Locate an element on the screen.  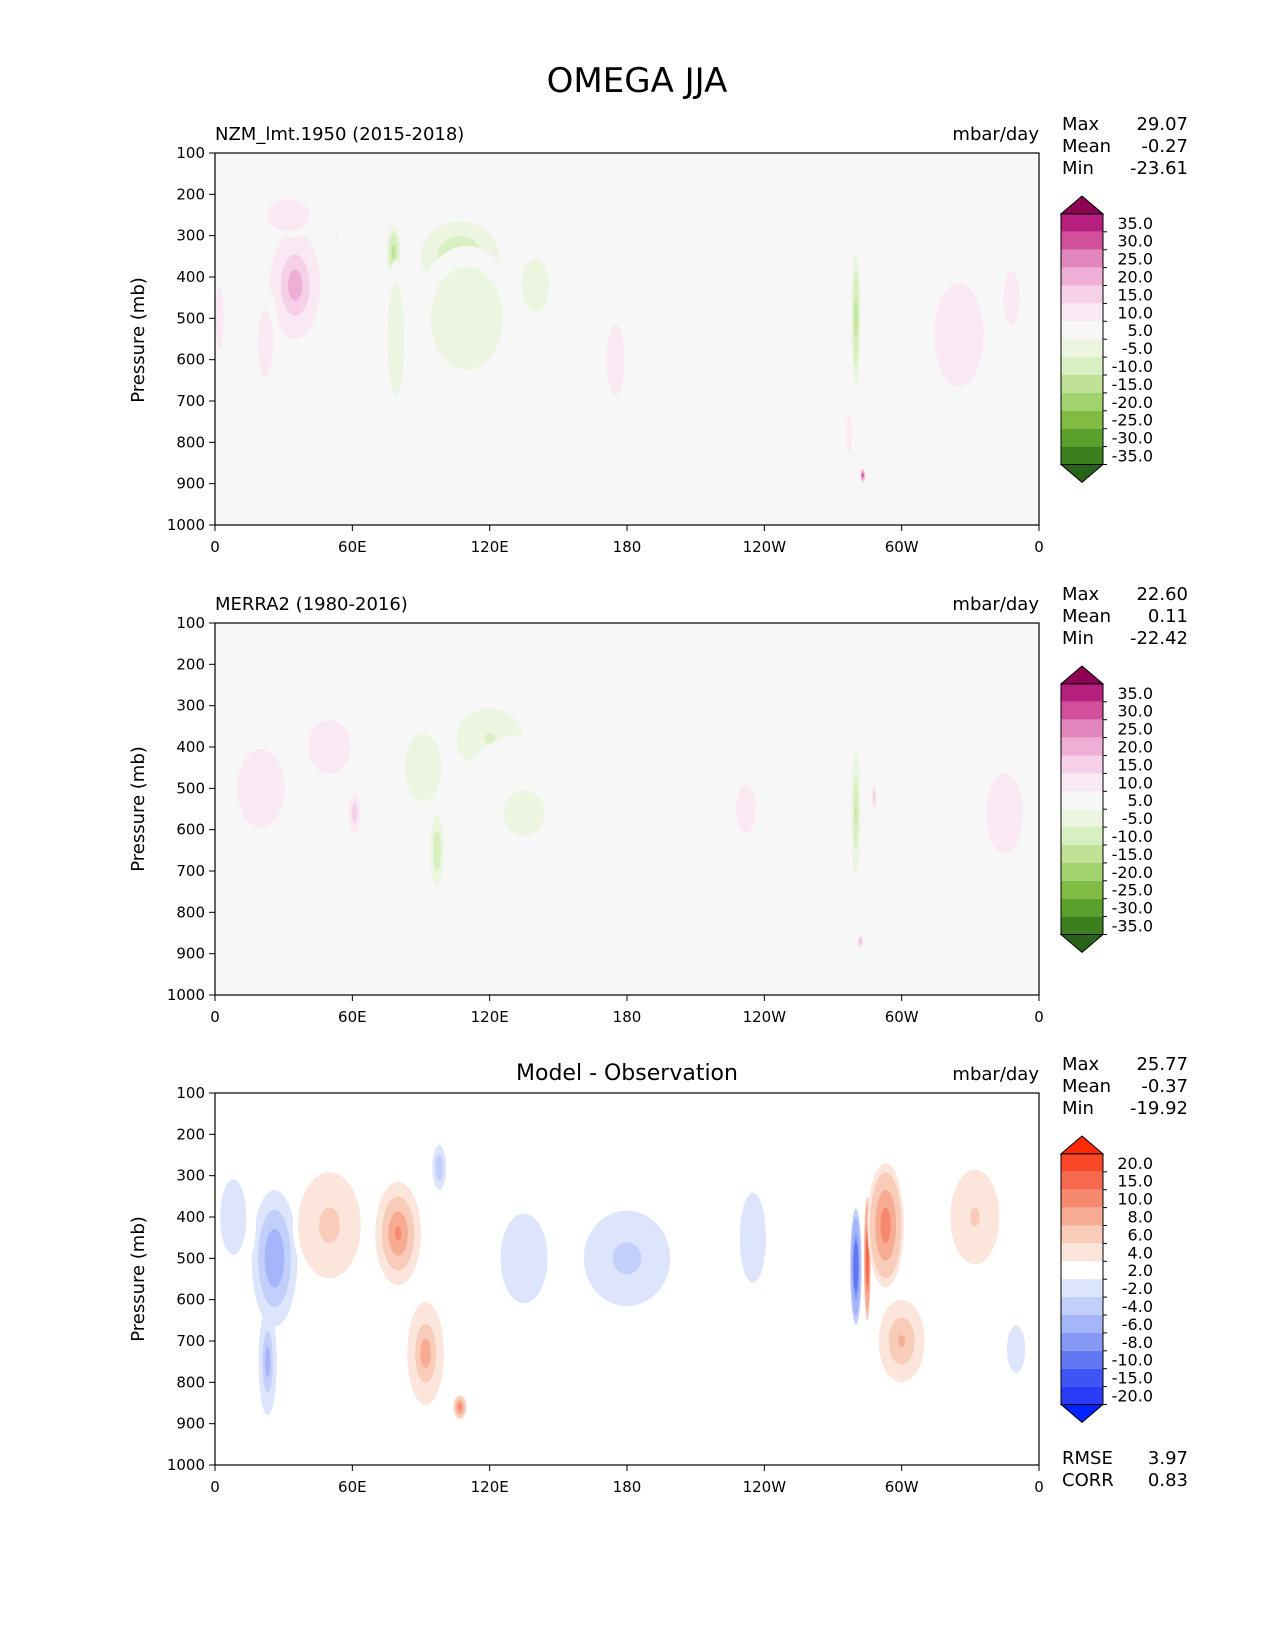
colorbar-label: 35.0 is located at coordinates (1135, 223).